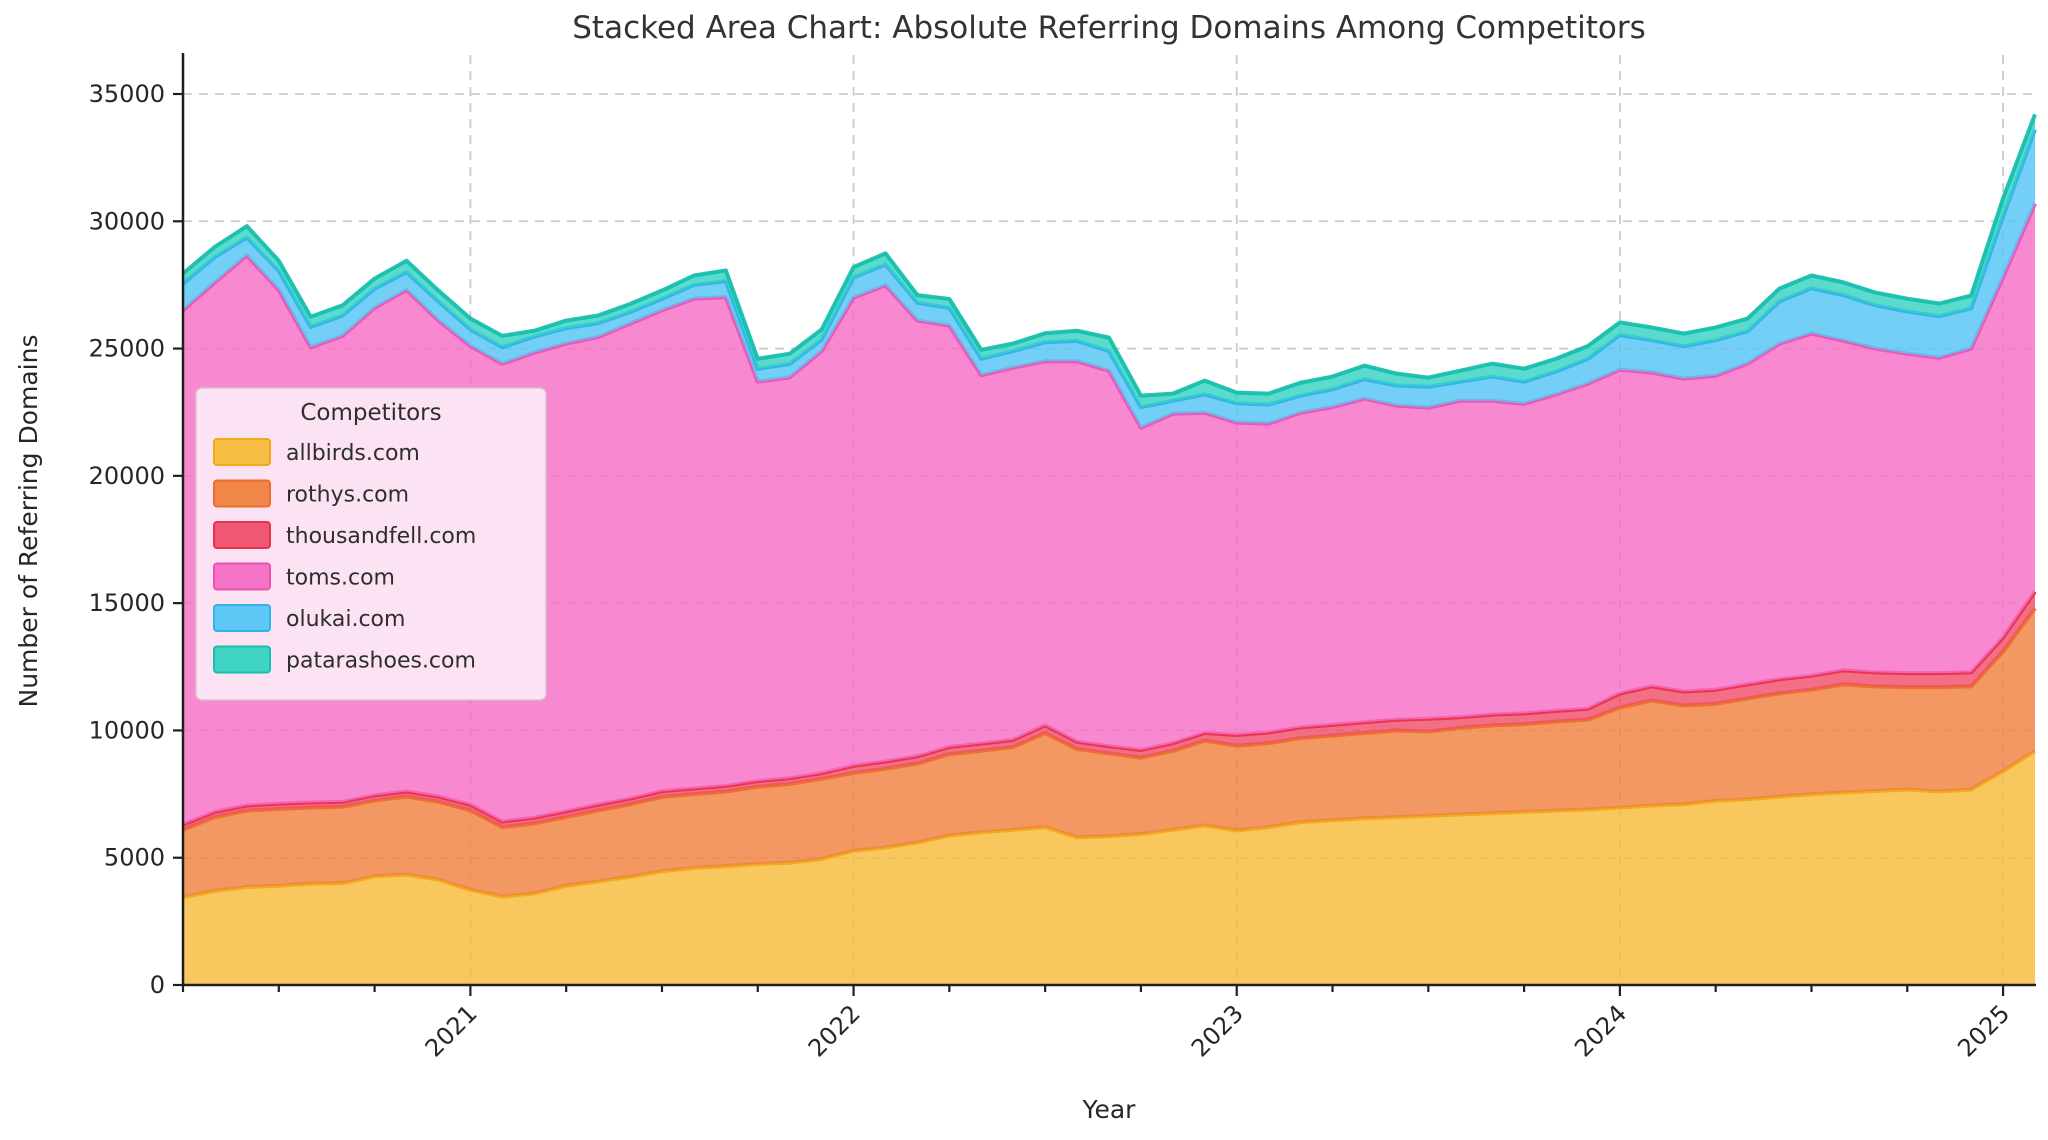 Image resolution: width=2048 pixels, height=1140 pixels. What do you see at coordinates (347, 495) in the screenshot?
I see `legend-label: rothys.com` at bounding box center [347, 495].